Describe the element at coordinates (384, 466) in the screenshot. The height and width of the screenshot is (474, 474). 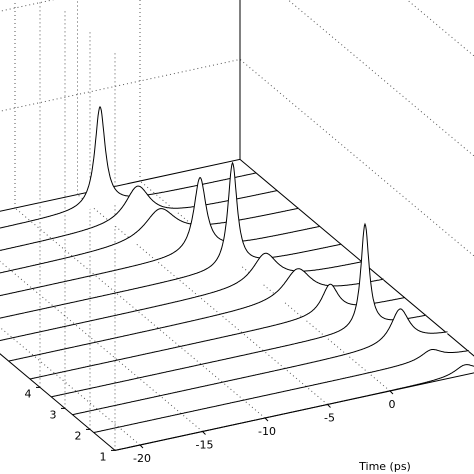
I see `x-axis-label: Time (ps)` at that location.